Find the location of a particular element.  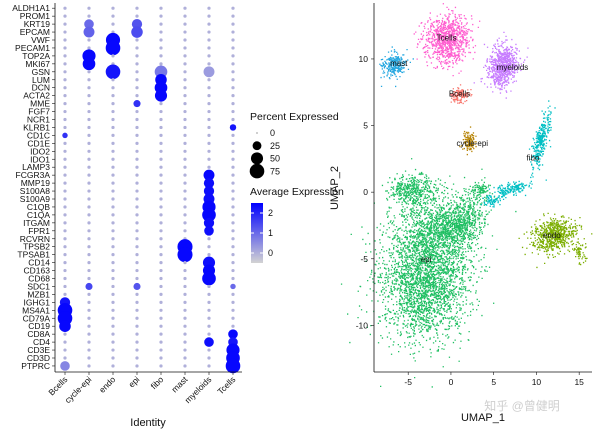

gene-label-acta2: ACTA2 is located at coordinates (36, 96).